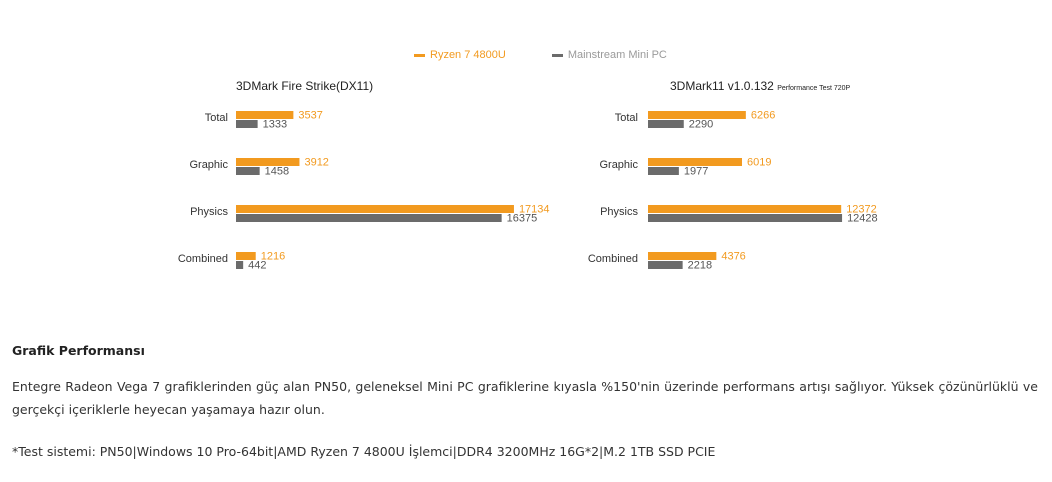 The height and width of the screenshot is (482, 1052). I want to click on legend-item-ryzen: Ryzen 7 4800U, so click(460, 55).